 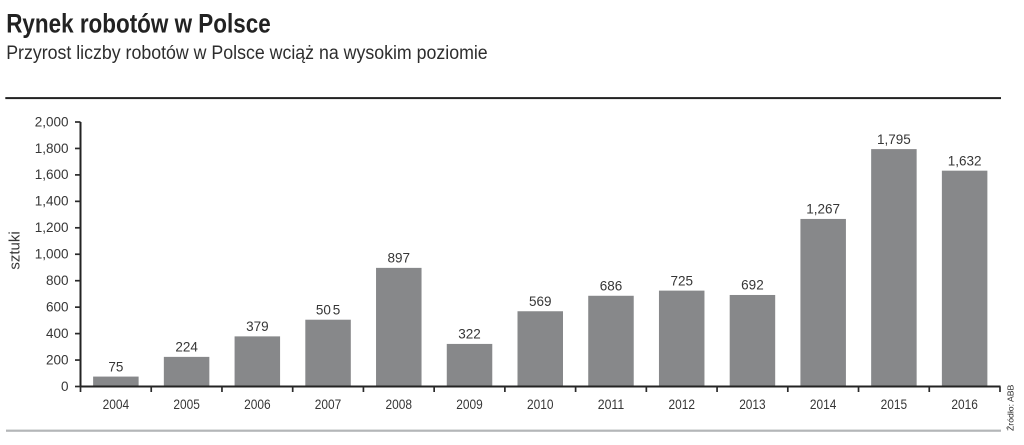 I want to click on svg-text: 2013, so click(x=752, y=404).